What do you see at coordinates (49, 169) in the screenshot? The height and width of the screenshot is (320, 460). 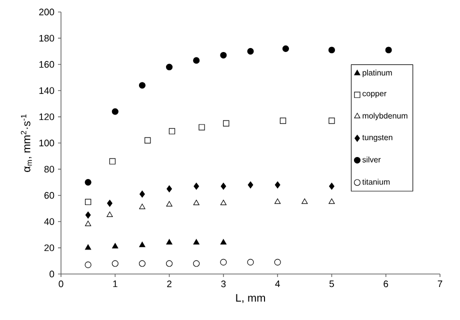 I see `y-tick-label: 80` at bounding box center [49, 169].